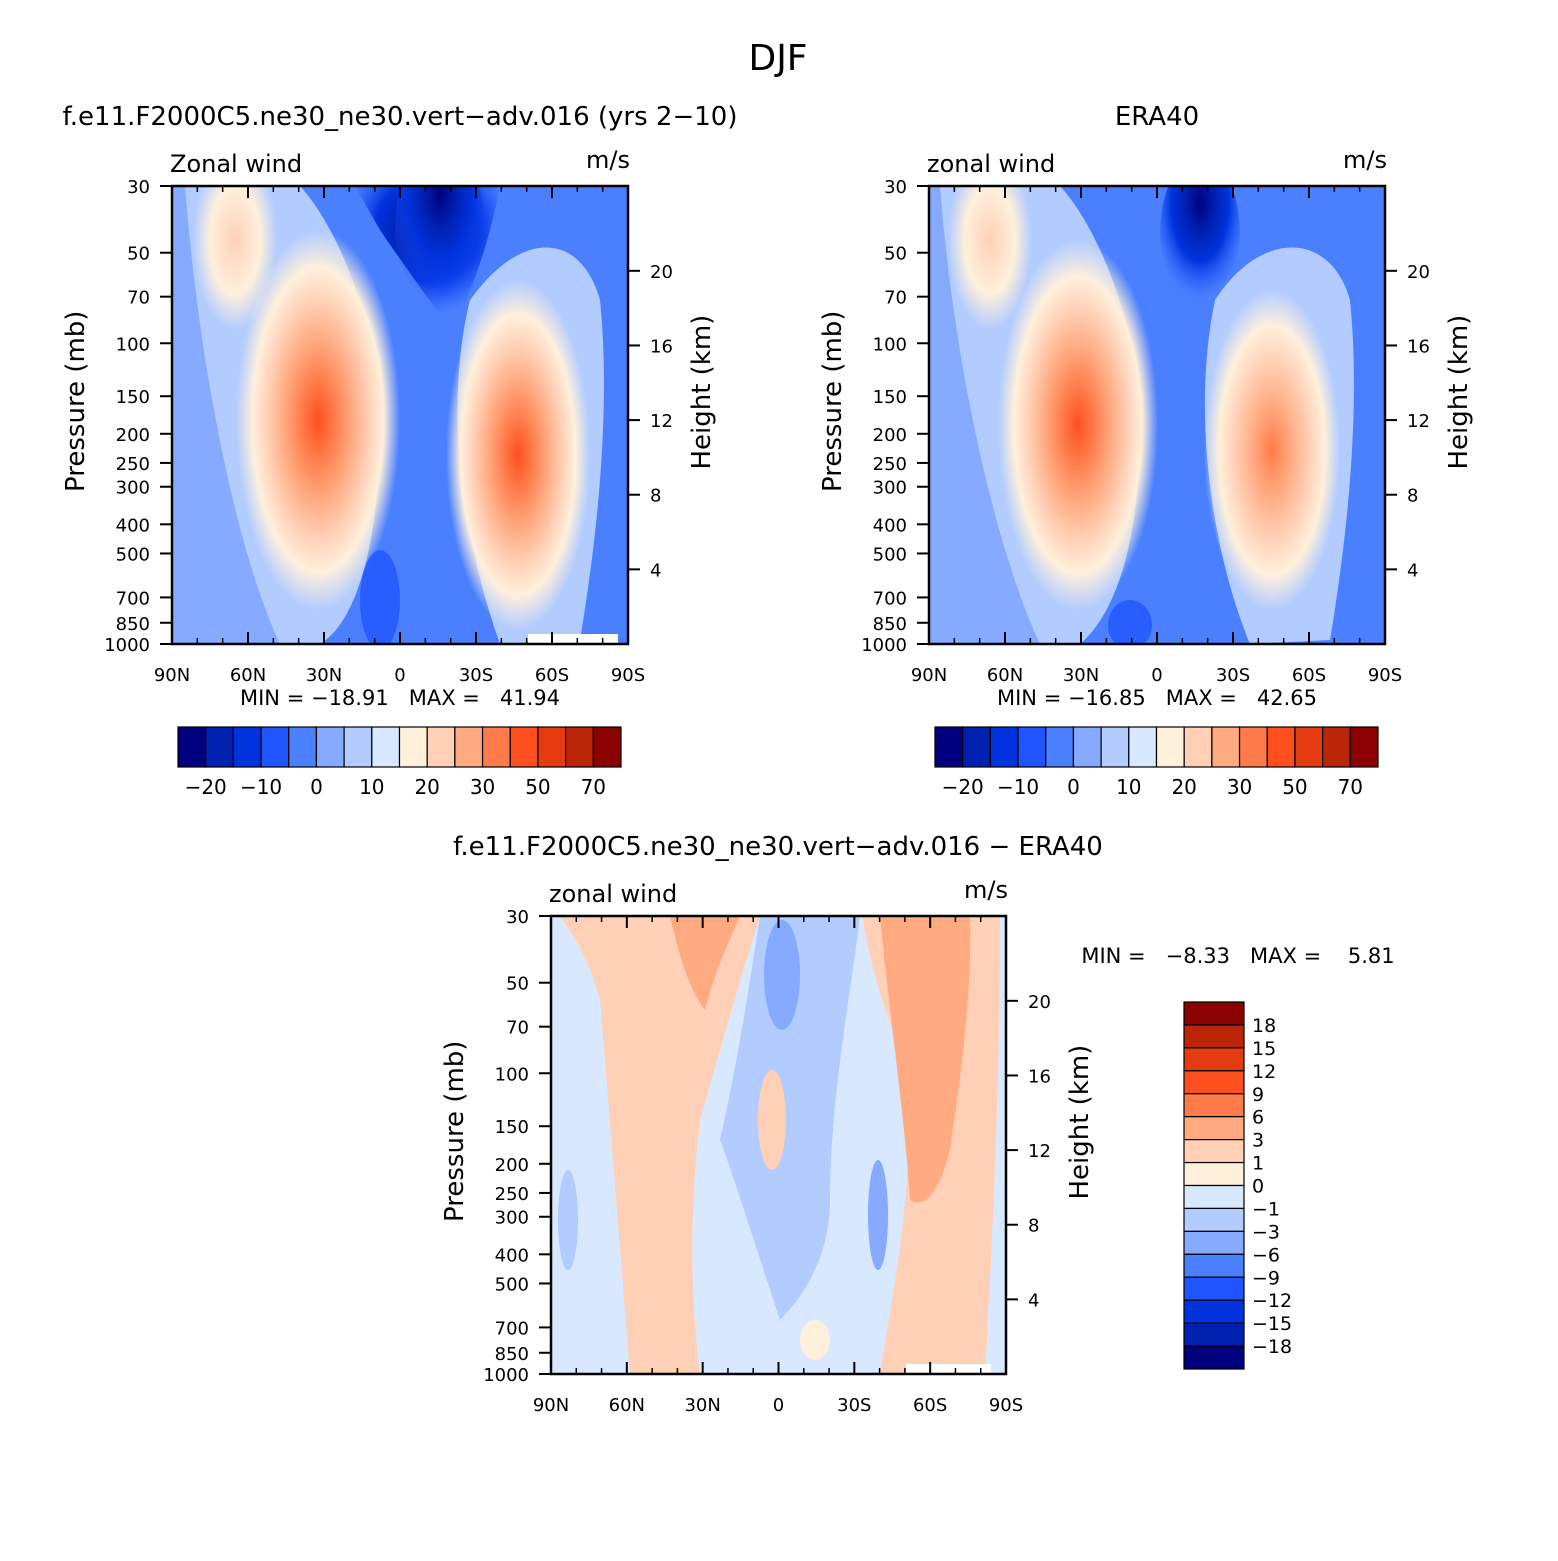 The height and width of the screenshot is (1561, 1558). Describe the element at coordinates (1264, 1049) in the screenshot. I see `colorbar-label: 15` at that location.